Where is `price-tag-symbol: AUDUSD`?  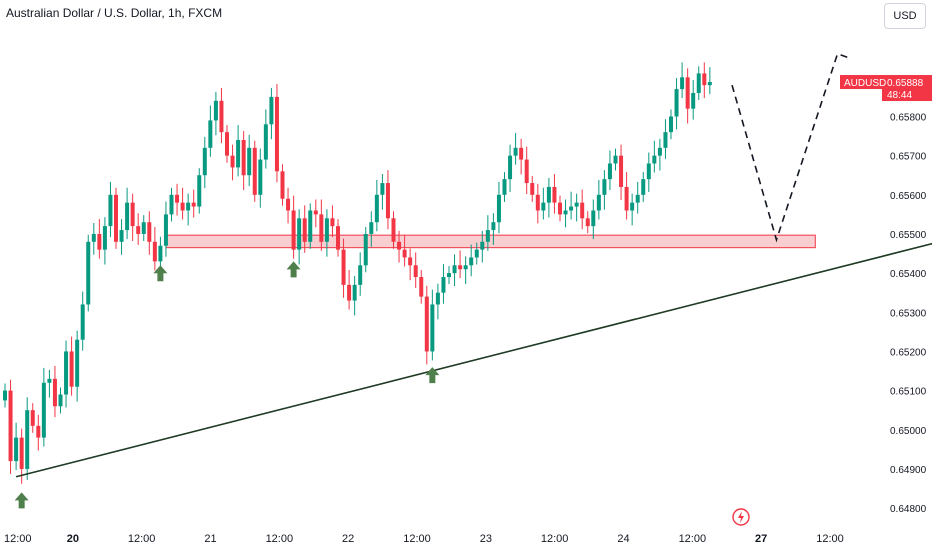 price-tag-symbol: AUDUSD is located at coordinates (865, 83).